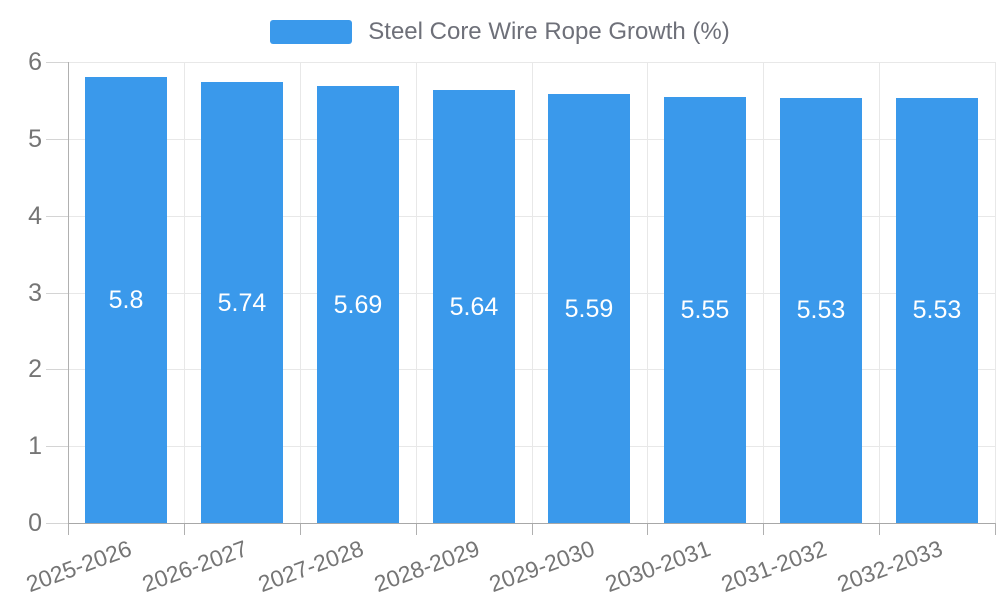  Describe the element at coordinates (657, 566) in the screenshot. I see `x-tick-label: 2030-2031` at that location.